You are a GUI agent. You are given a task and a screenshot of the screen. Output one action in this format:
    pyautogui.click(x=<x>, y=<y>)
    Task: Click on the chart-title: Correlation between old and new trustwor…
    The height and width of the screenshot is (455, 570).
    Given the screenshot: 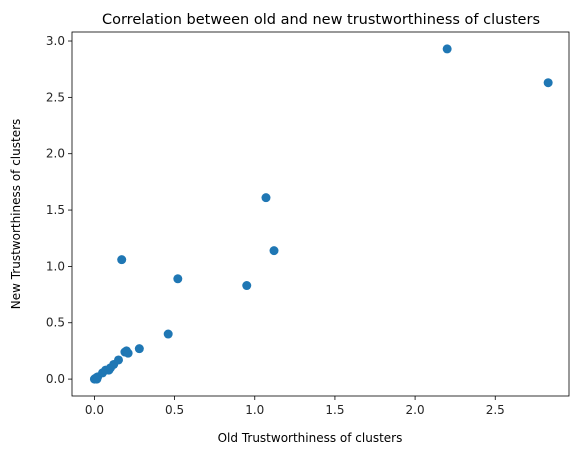 What is the action you would take?
    pyautogui.click(x=321, y=20)
    